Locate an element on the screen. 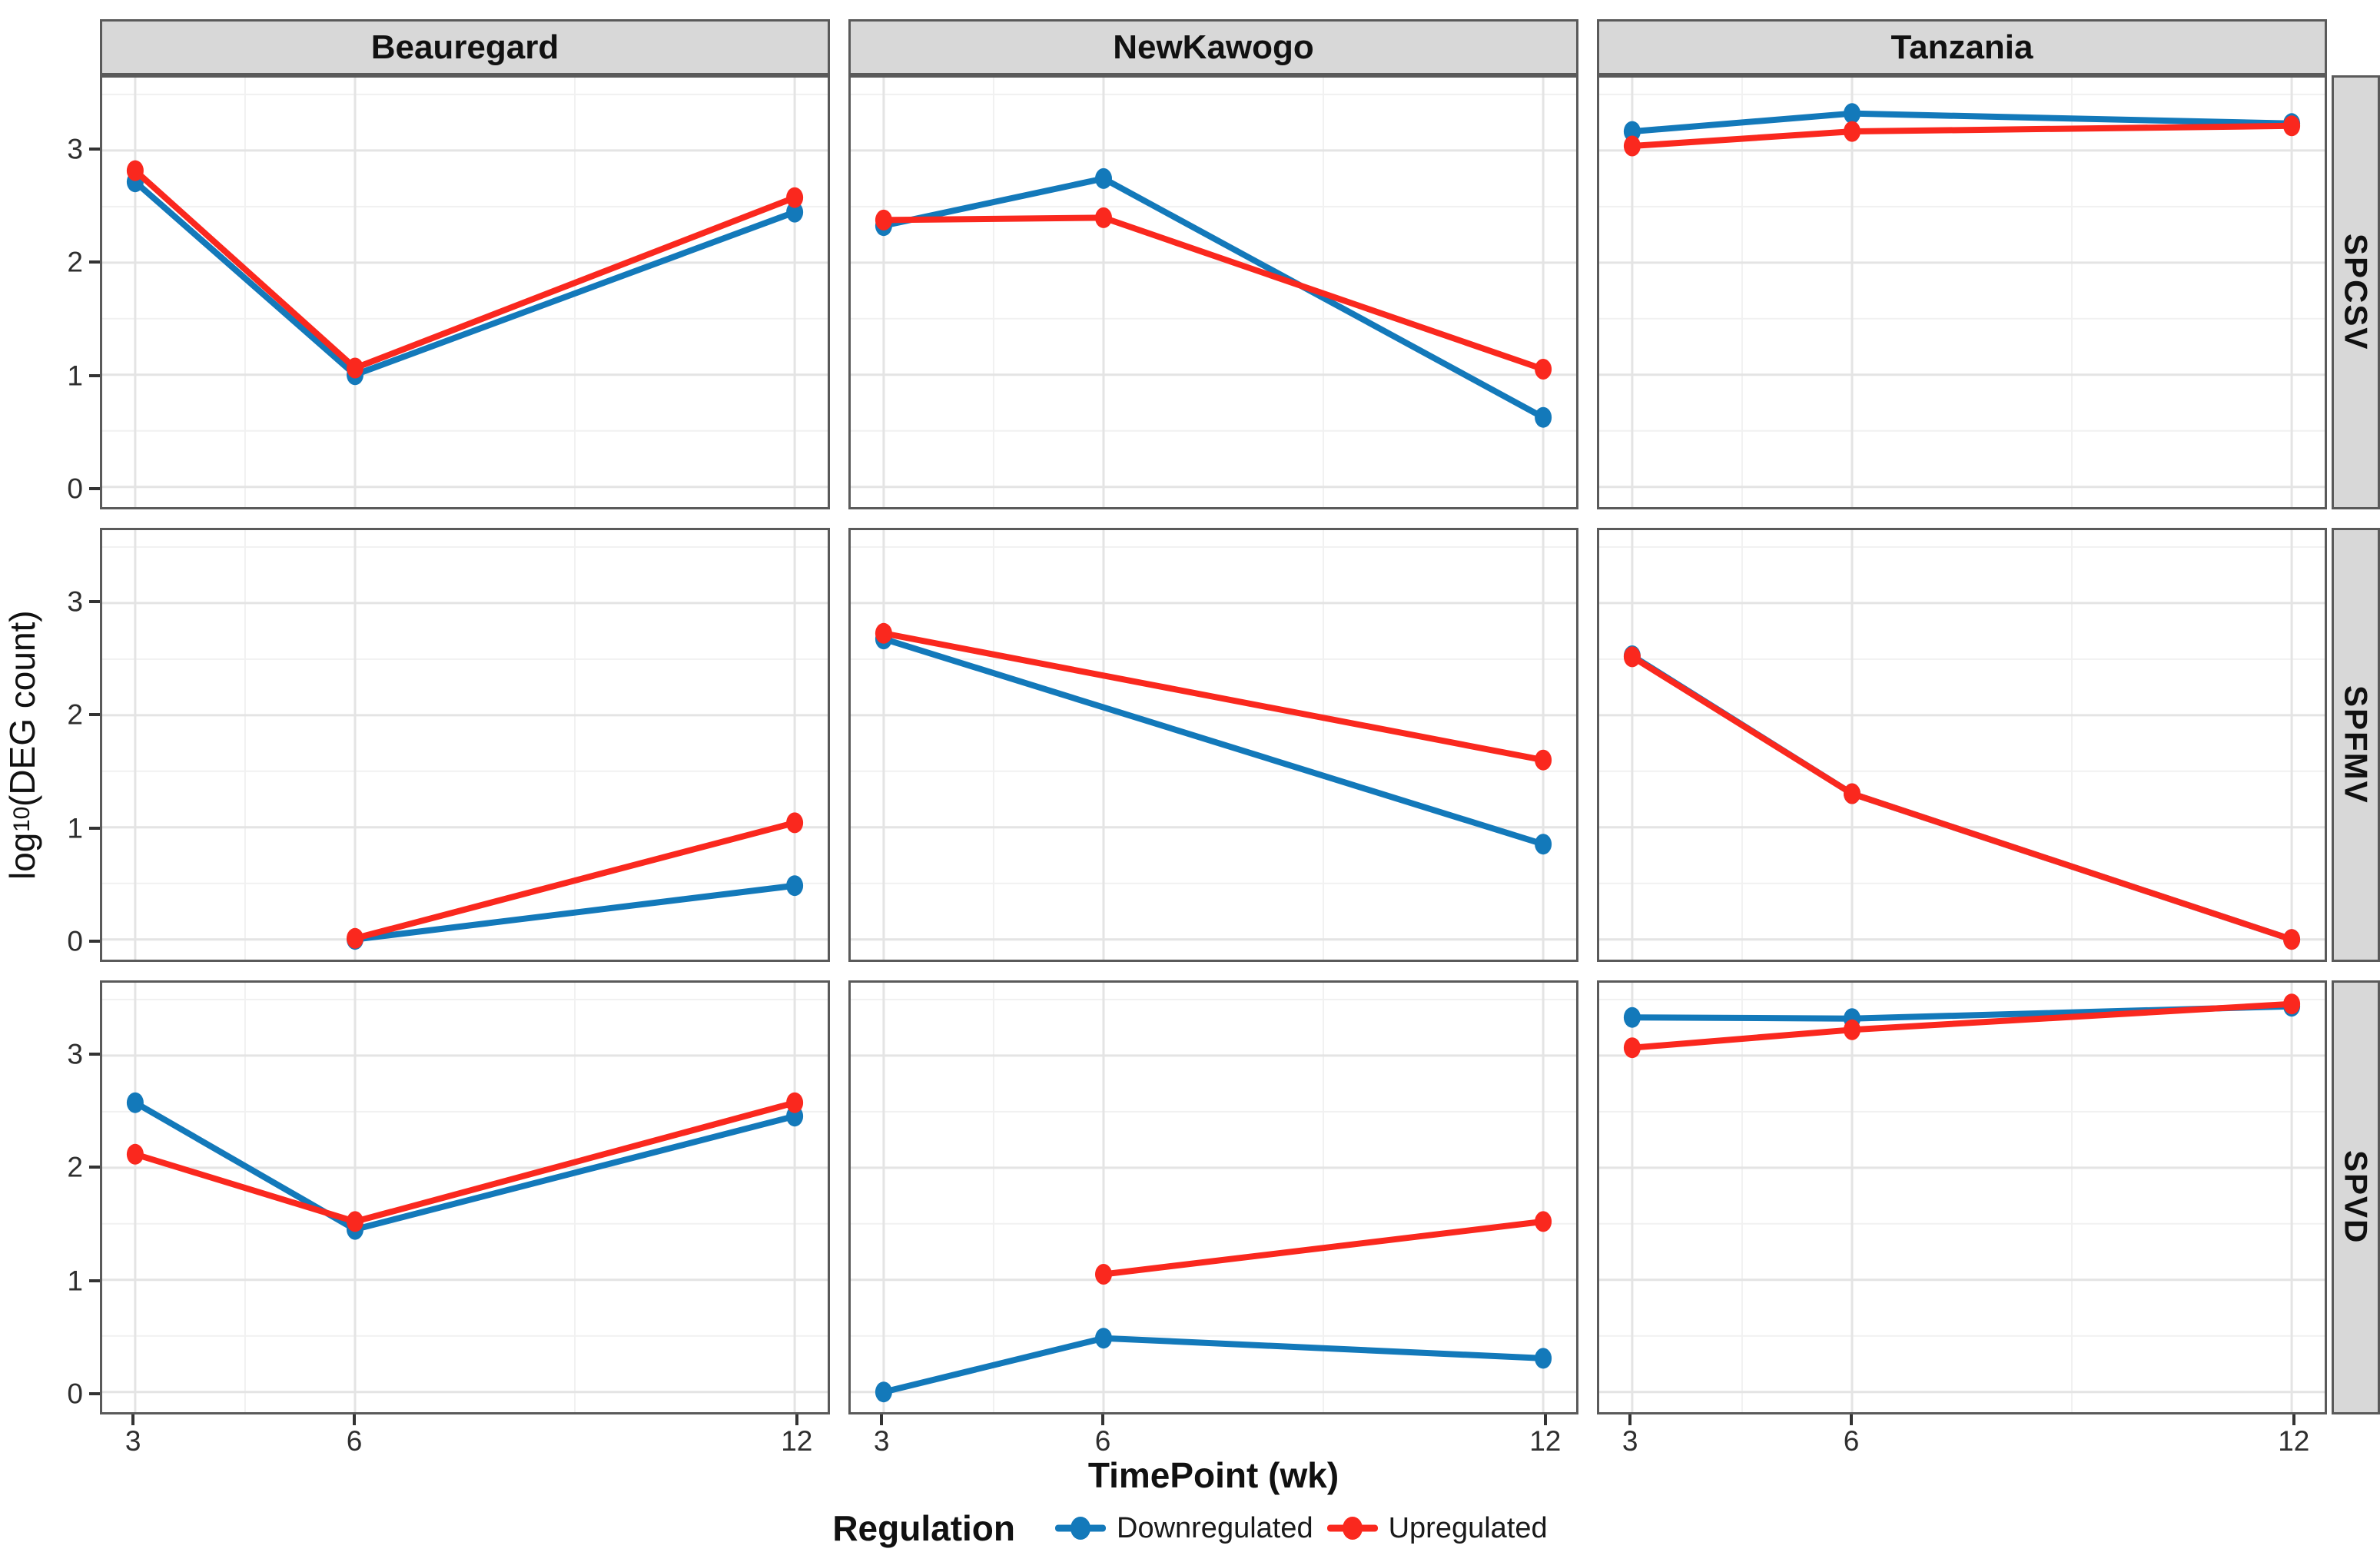  y-axis-ticks-row3: 0 1 2 3 is located at coordinates (72, 1197).